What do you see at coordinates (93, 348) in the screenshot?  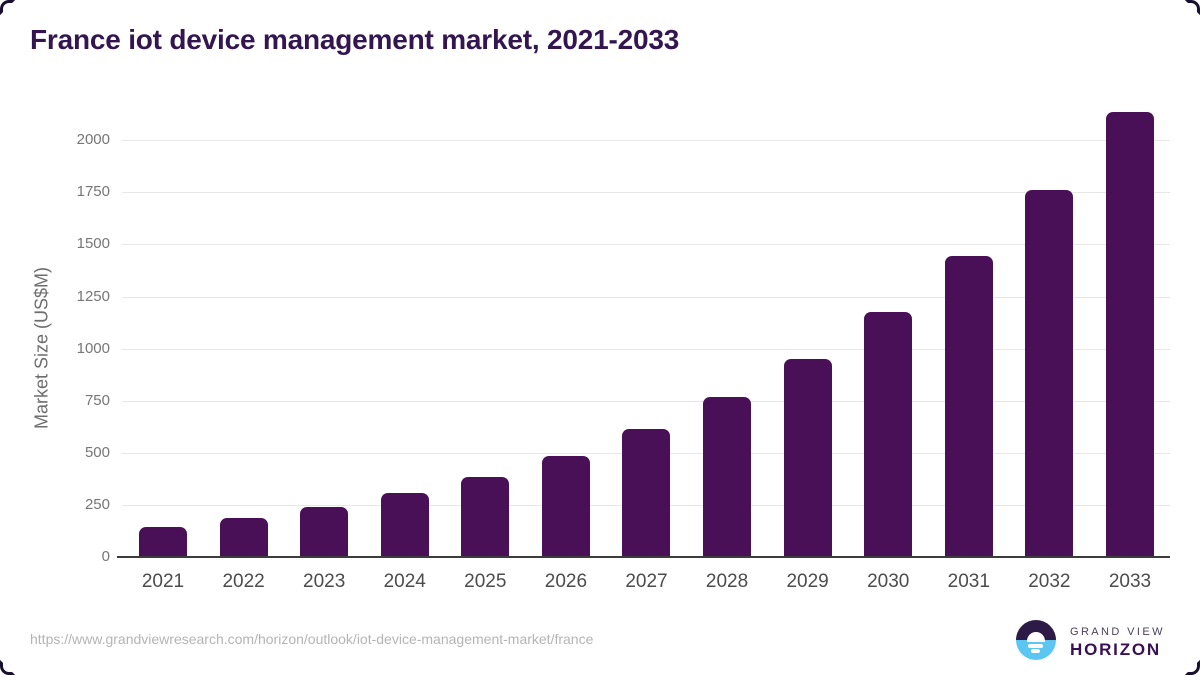 I see `y-tick-label-1000: 1000` at bounding box center [93, 348].